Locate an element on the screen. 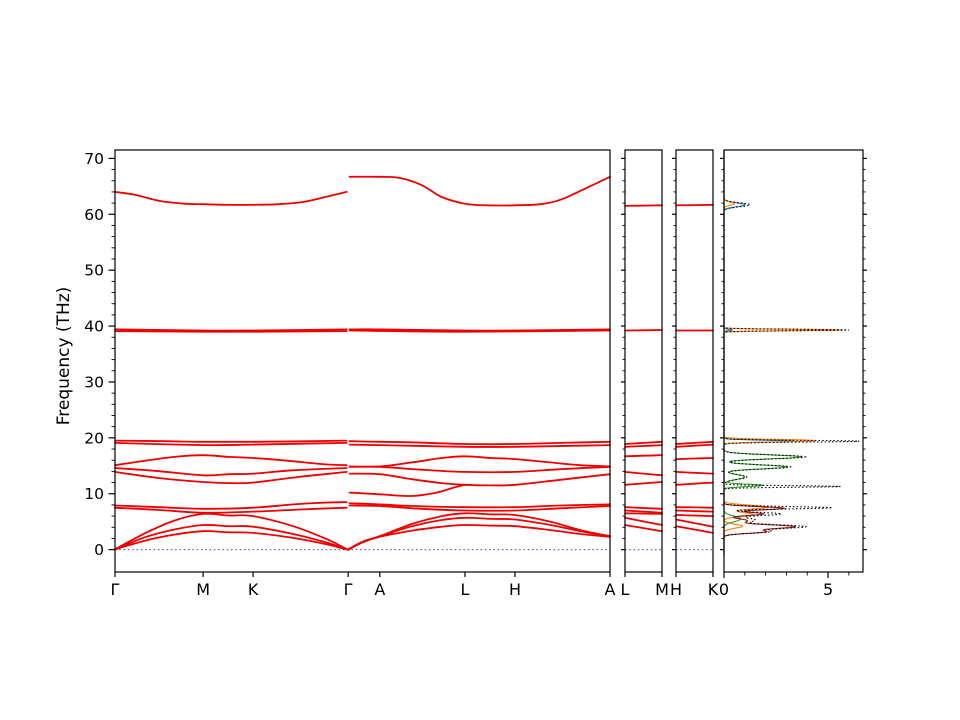 The height and width of the screenshot is (720, 960). y-tick-label: 30 is located at coordinates (94, 382).